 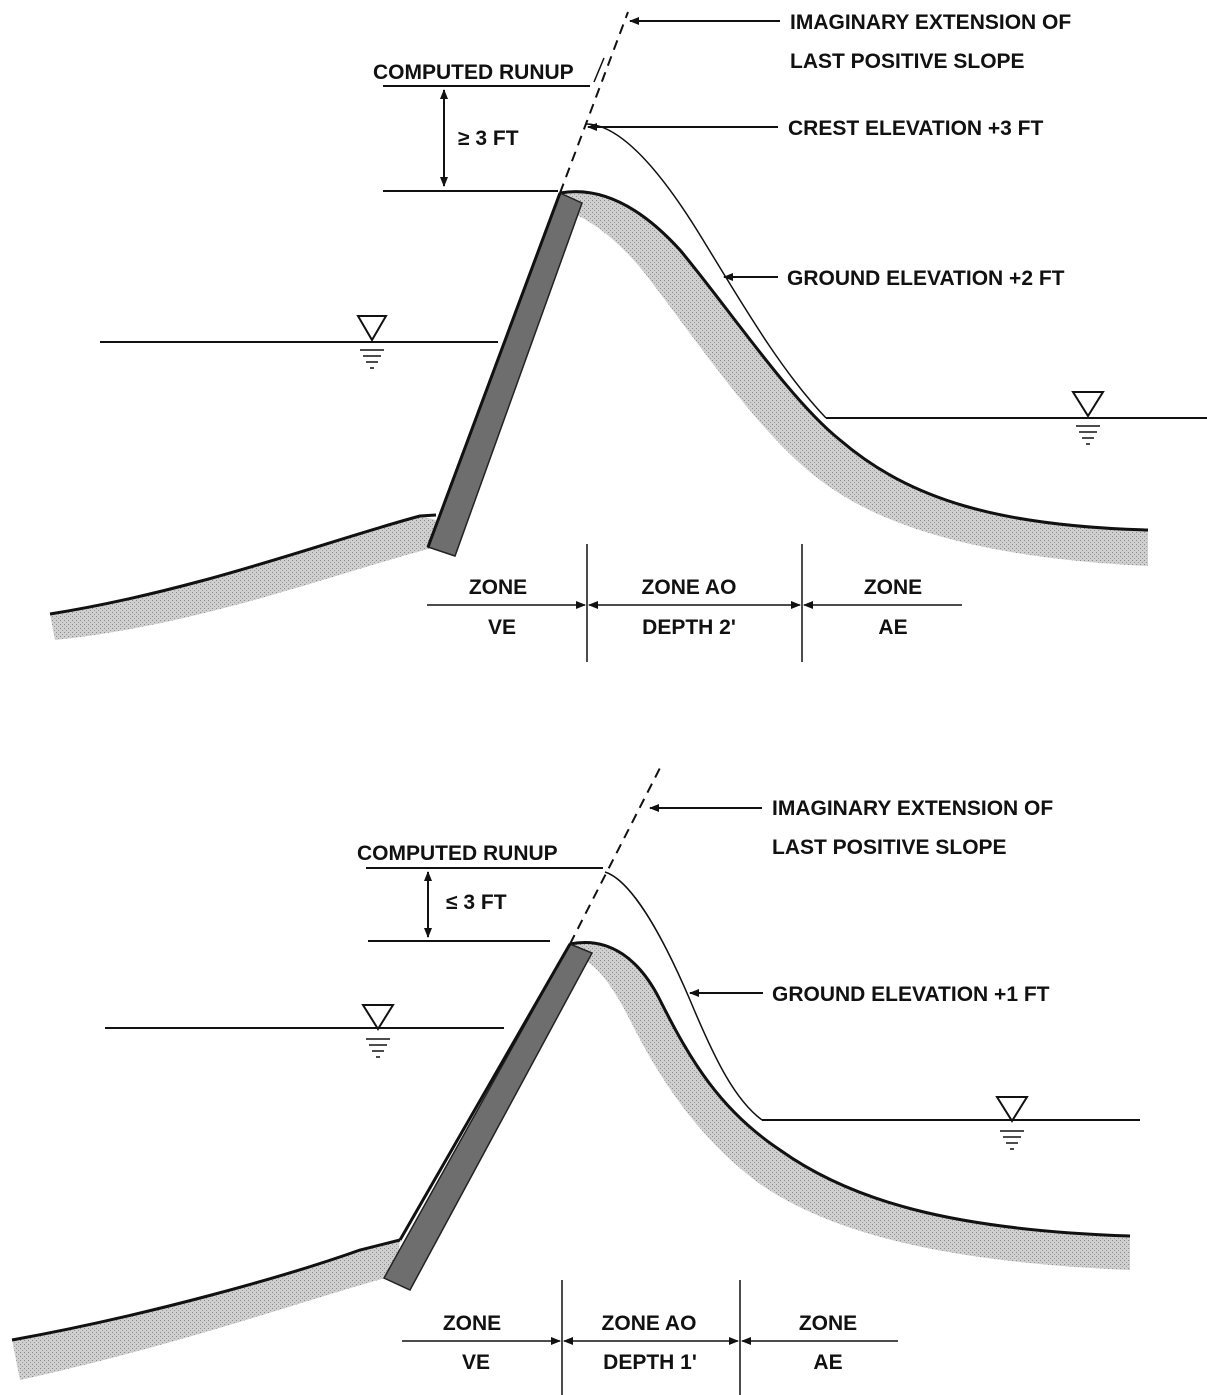 What do you see at coordinates (892, 627) in the screenshot?
I see `zone-ae-bottom-label-top: AE` at bounding box center [892, 627].